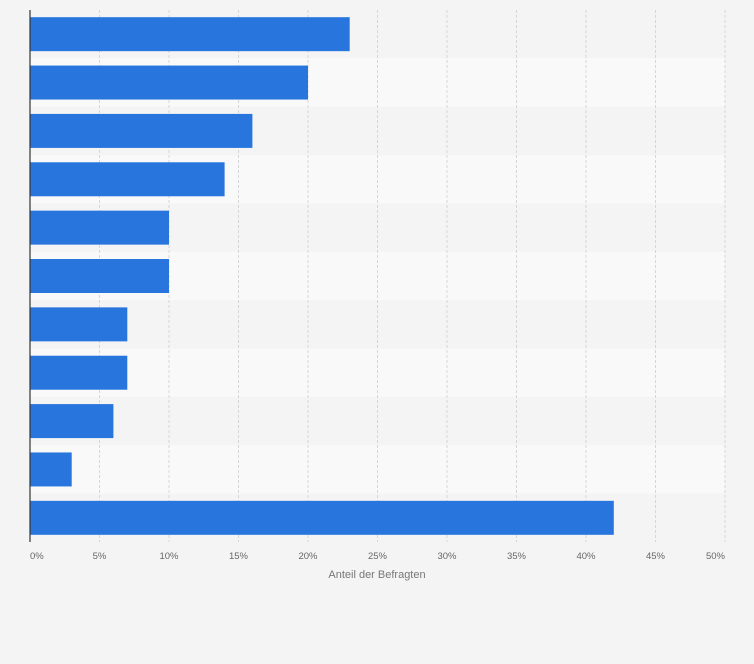  What do you see at coordinates (169, 556) in the screenshot?
I see `x-tick-label-2: 10%` at bounding box center [169, 556].